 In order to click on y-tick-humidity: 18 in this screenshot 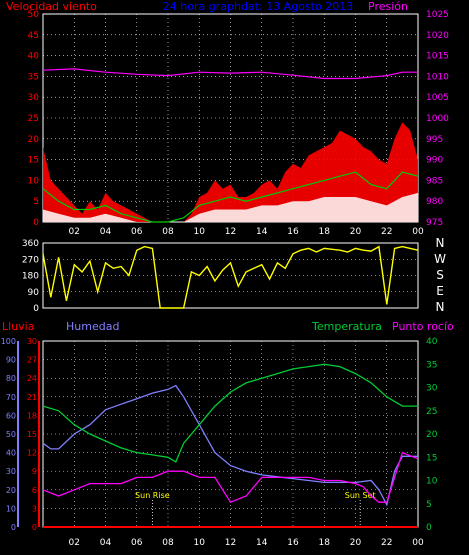, I will do `click(32, 415)`.